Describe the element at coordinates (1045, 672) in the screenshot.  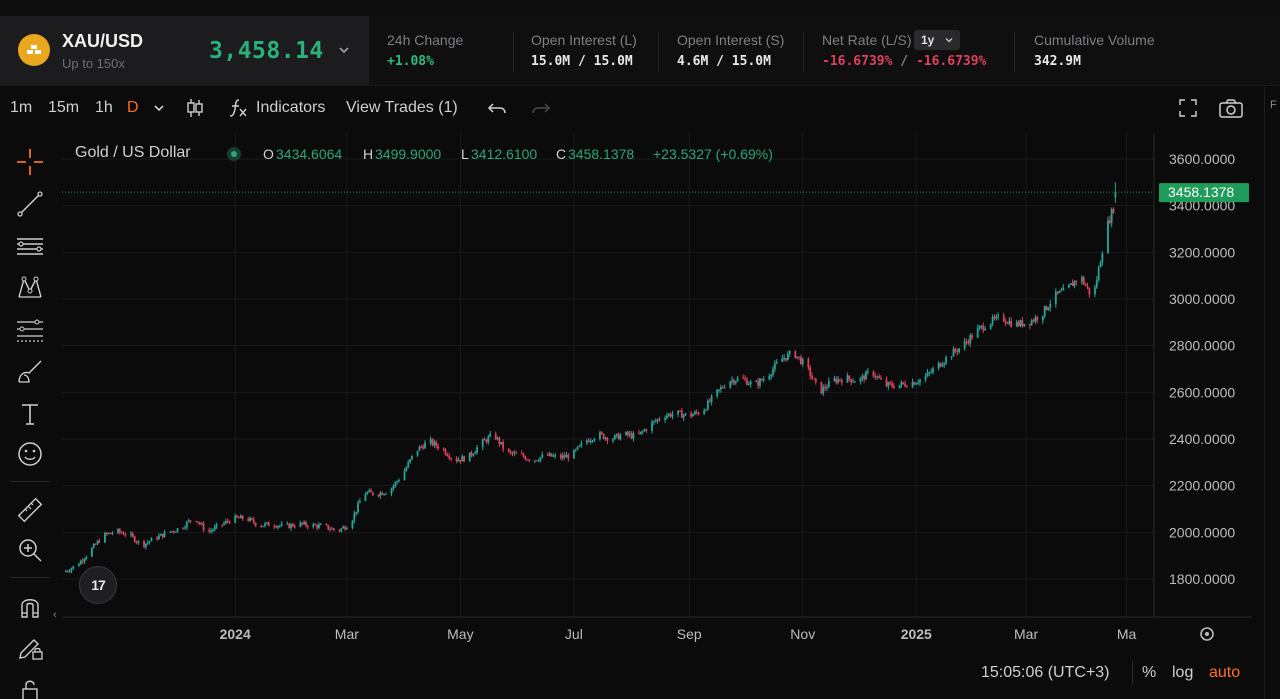
I see `timezone-clock: 15:05:06 (UTC+3)` at that location.